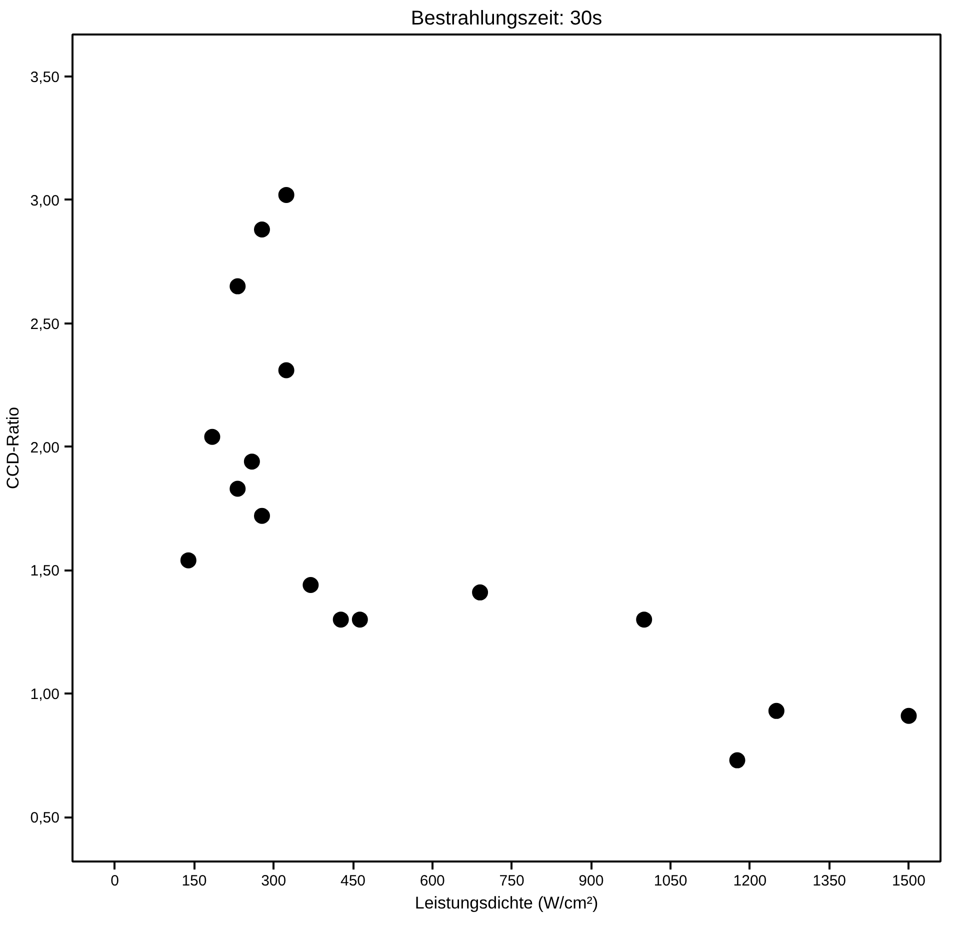  Describe the element at coordinates (511, 881) in the screenshot. I see `x-tick-label: 750` at that location.